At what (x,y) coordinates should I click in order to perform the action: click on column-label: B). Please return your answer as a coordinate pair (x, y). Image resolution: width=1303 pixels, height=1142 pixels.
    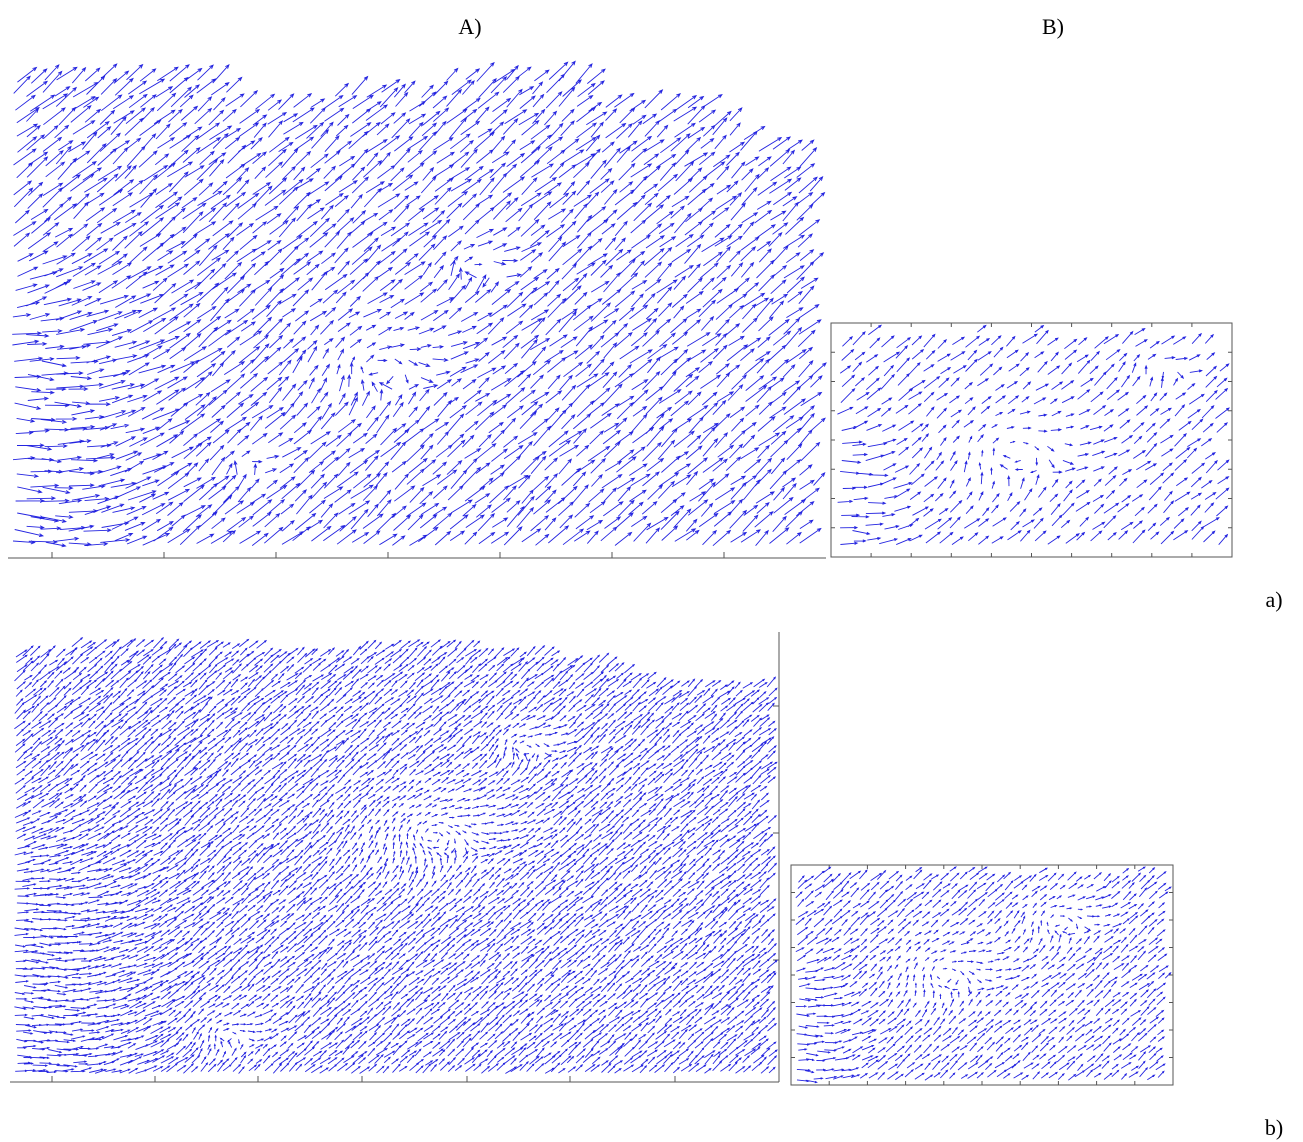
    Looking at the image, I should click on (1053, 26).